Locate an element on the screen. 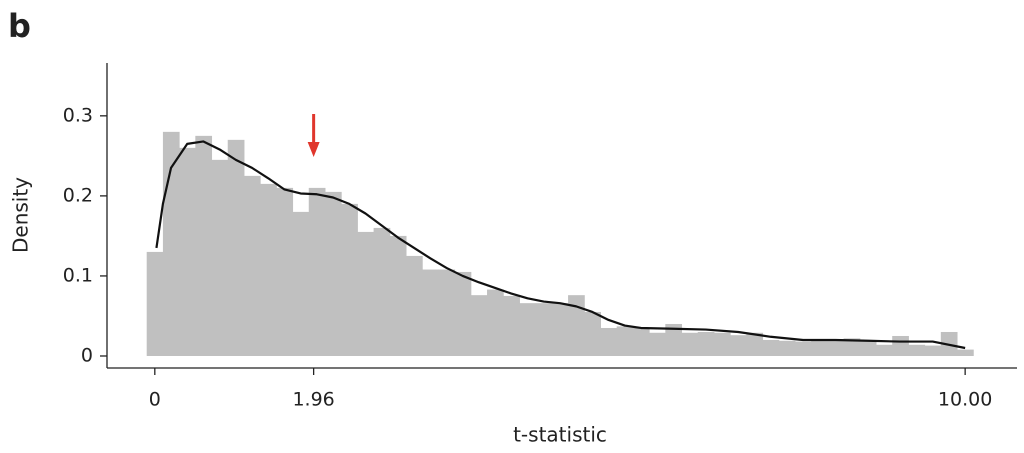  x-tick-label: 1.96 is located at coordinates (313, 400).